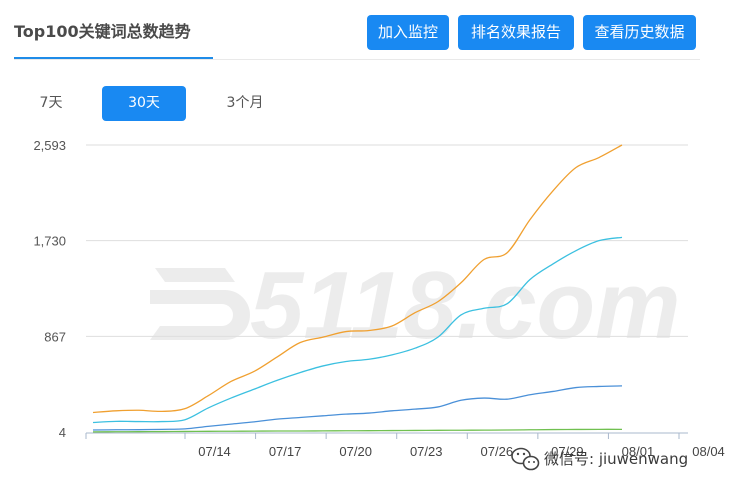  I want to click on wechat-watermark: 微信号: jiuwenwang, so click(599, 459).